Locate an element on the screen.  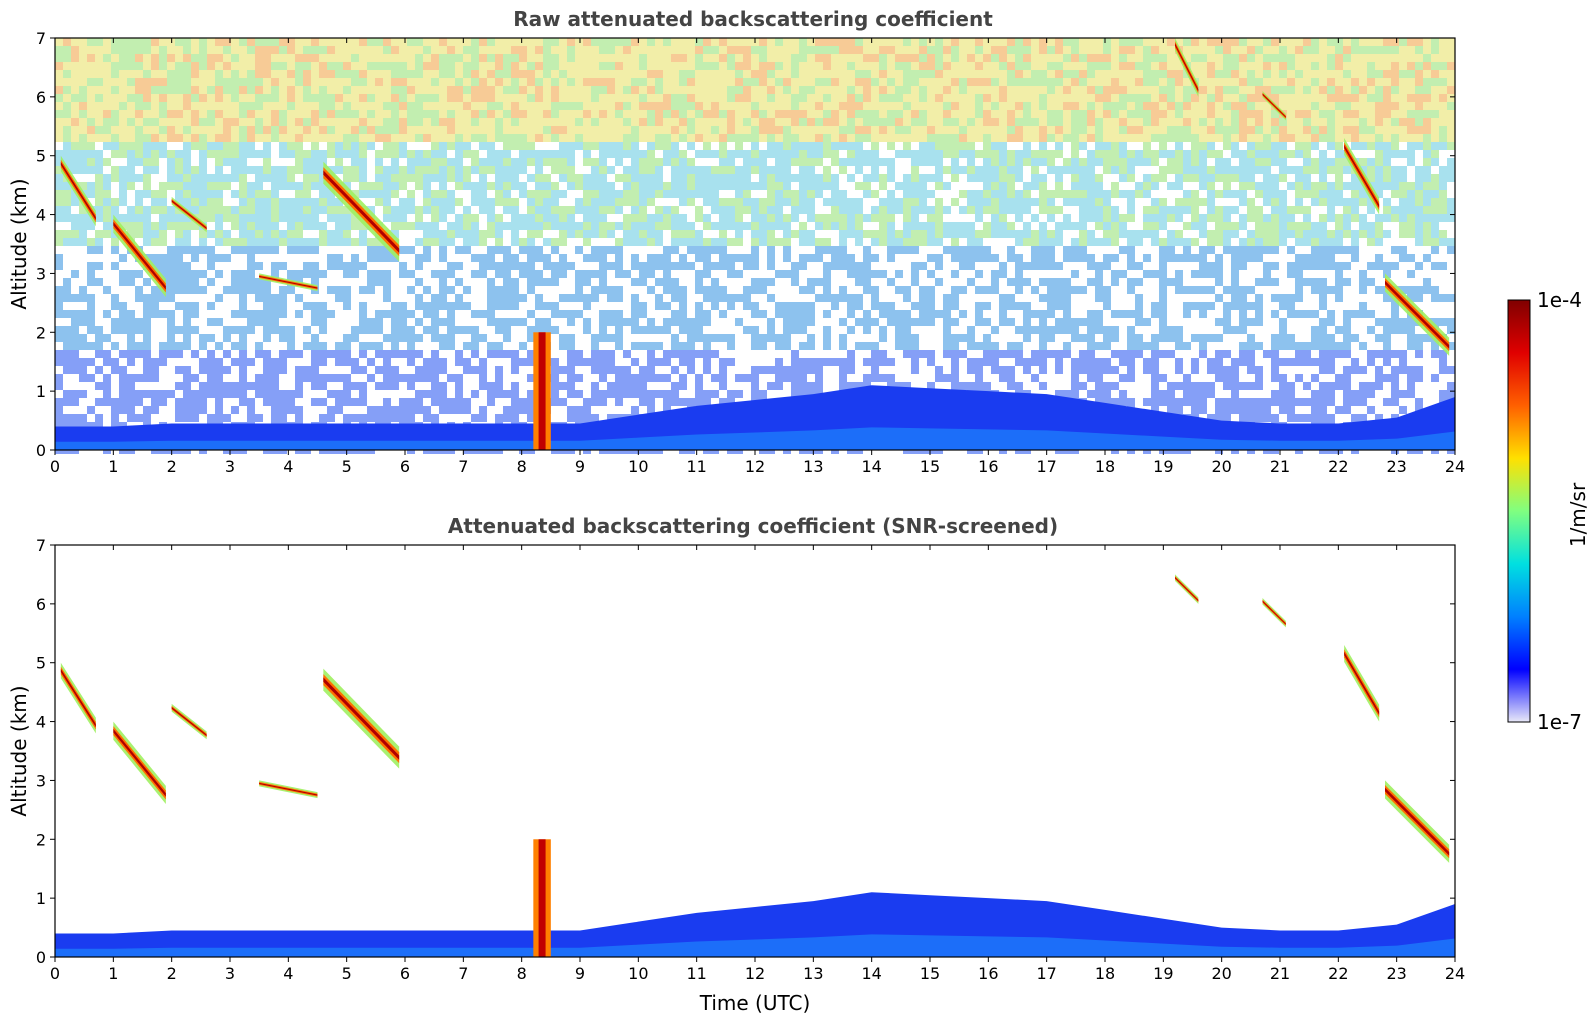
y-axis-label: Altitude (km) is located at coordinates (19, 243).